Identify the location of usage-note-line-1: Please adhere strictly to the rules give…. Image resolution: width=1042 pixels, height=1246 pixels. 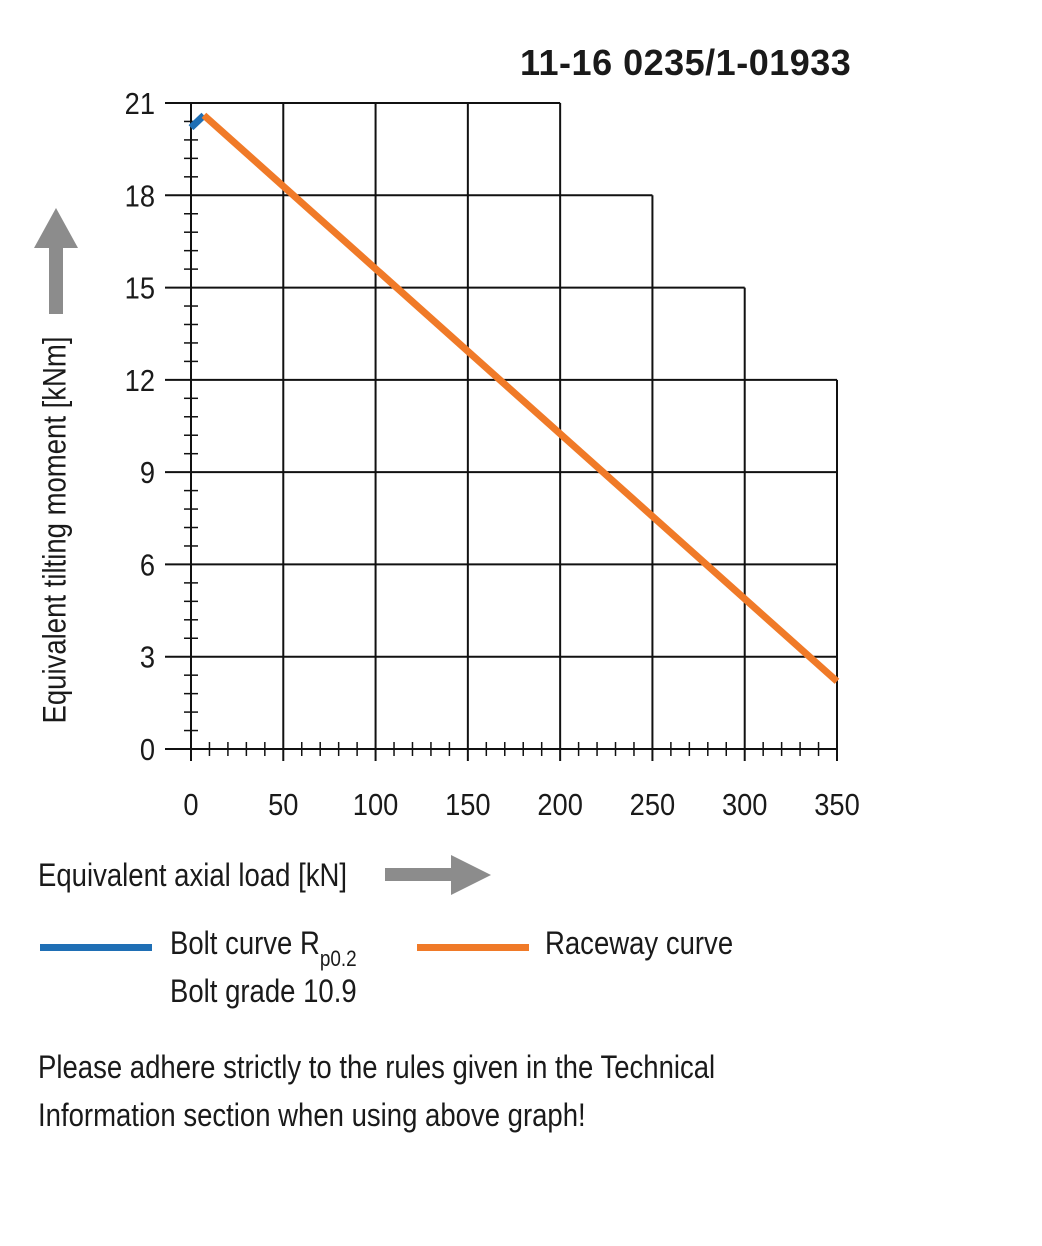
(377, 1067).